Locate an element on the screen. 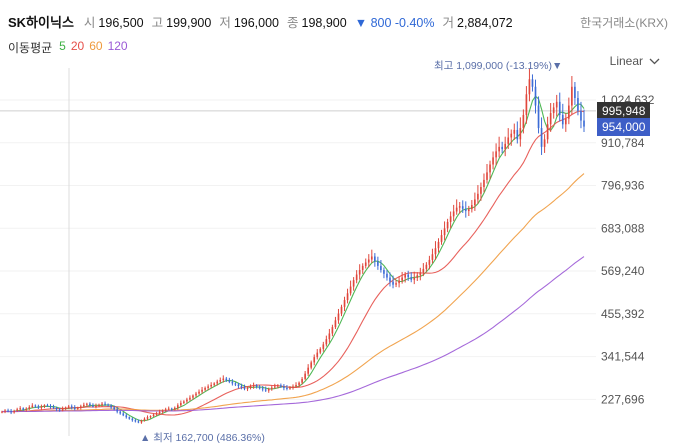 The width and height of the screenshot is (680, 445). y-tick-label: 910,784 is located at coordinates (623, 143).